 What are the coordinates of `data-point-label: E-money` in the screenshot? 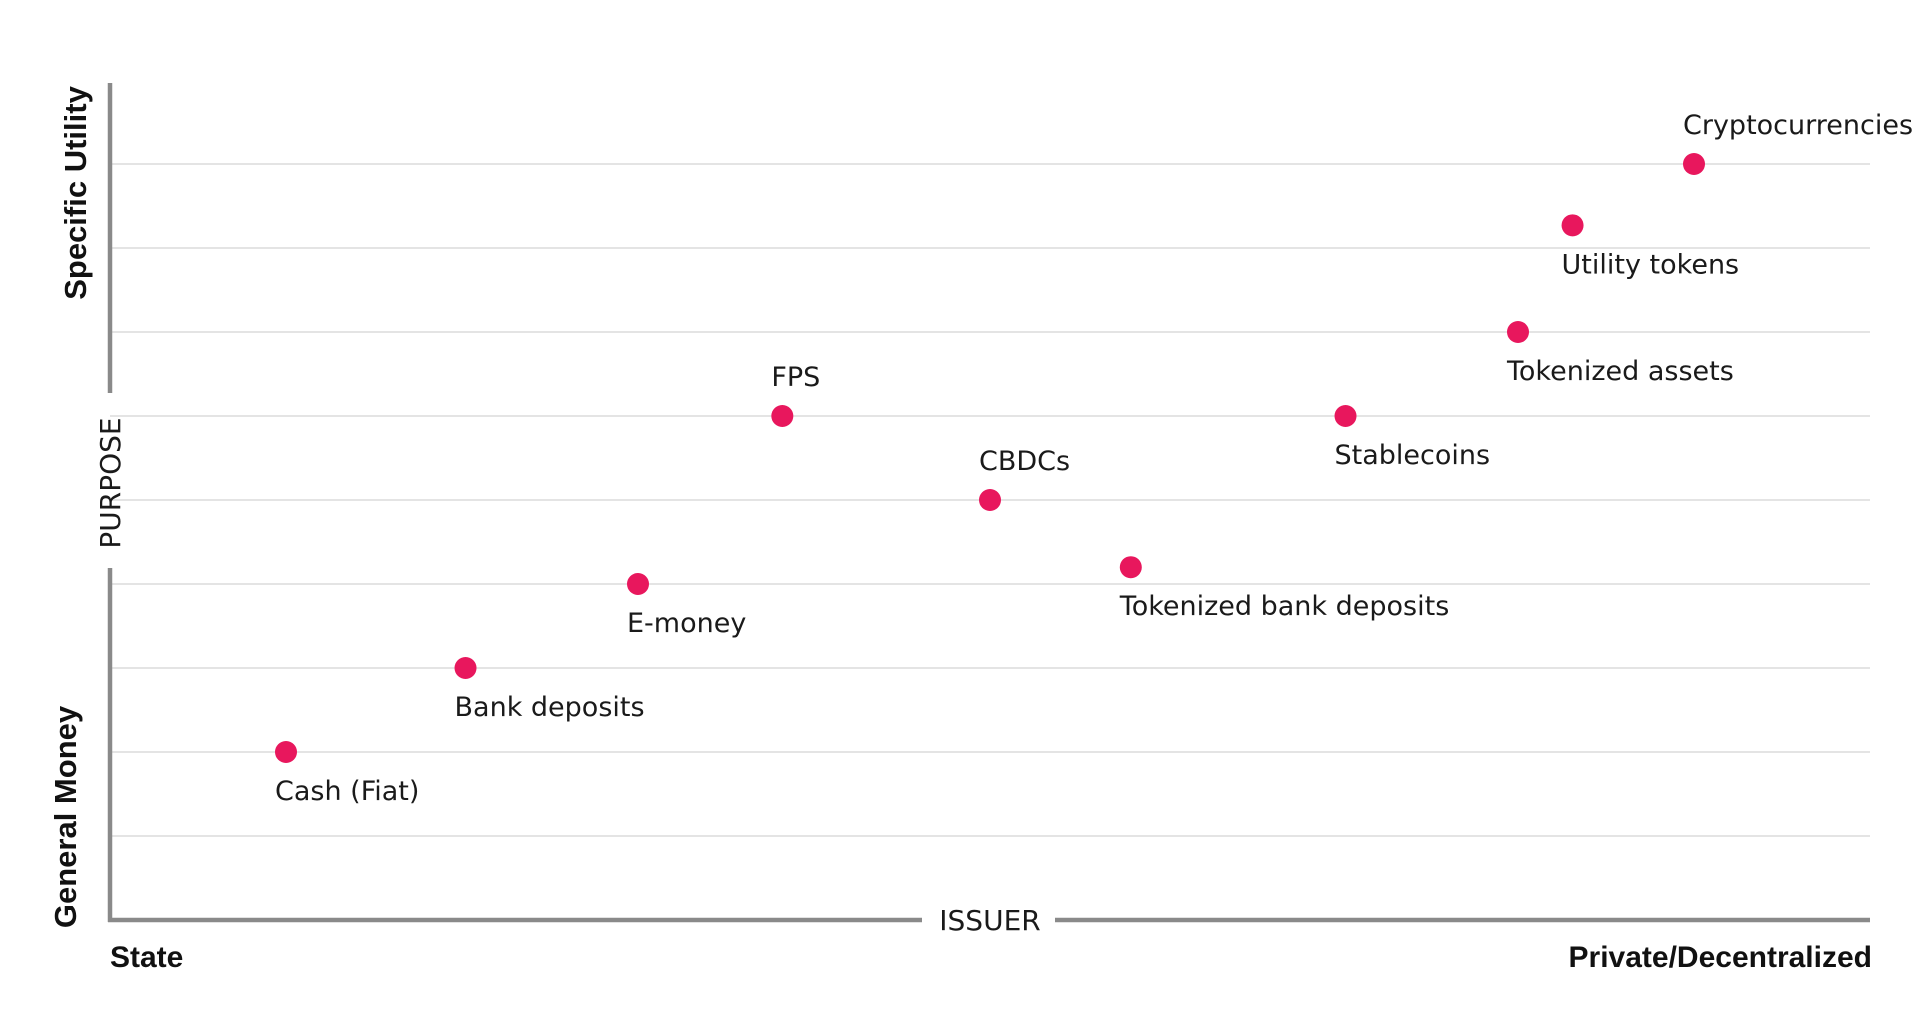 It's located at (686, 623).